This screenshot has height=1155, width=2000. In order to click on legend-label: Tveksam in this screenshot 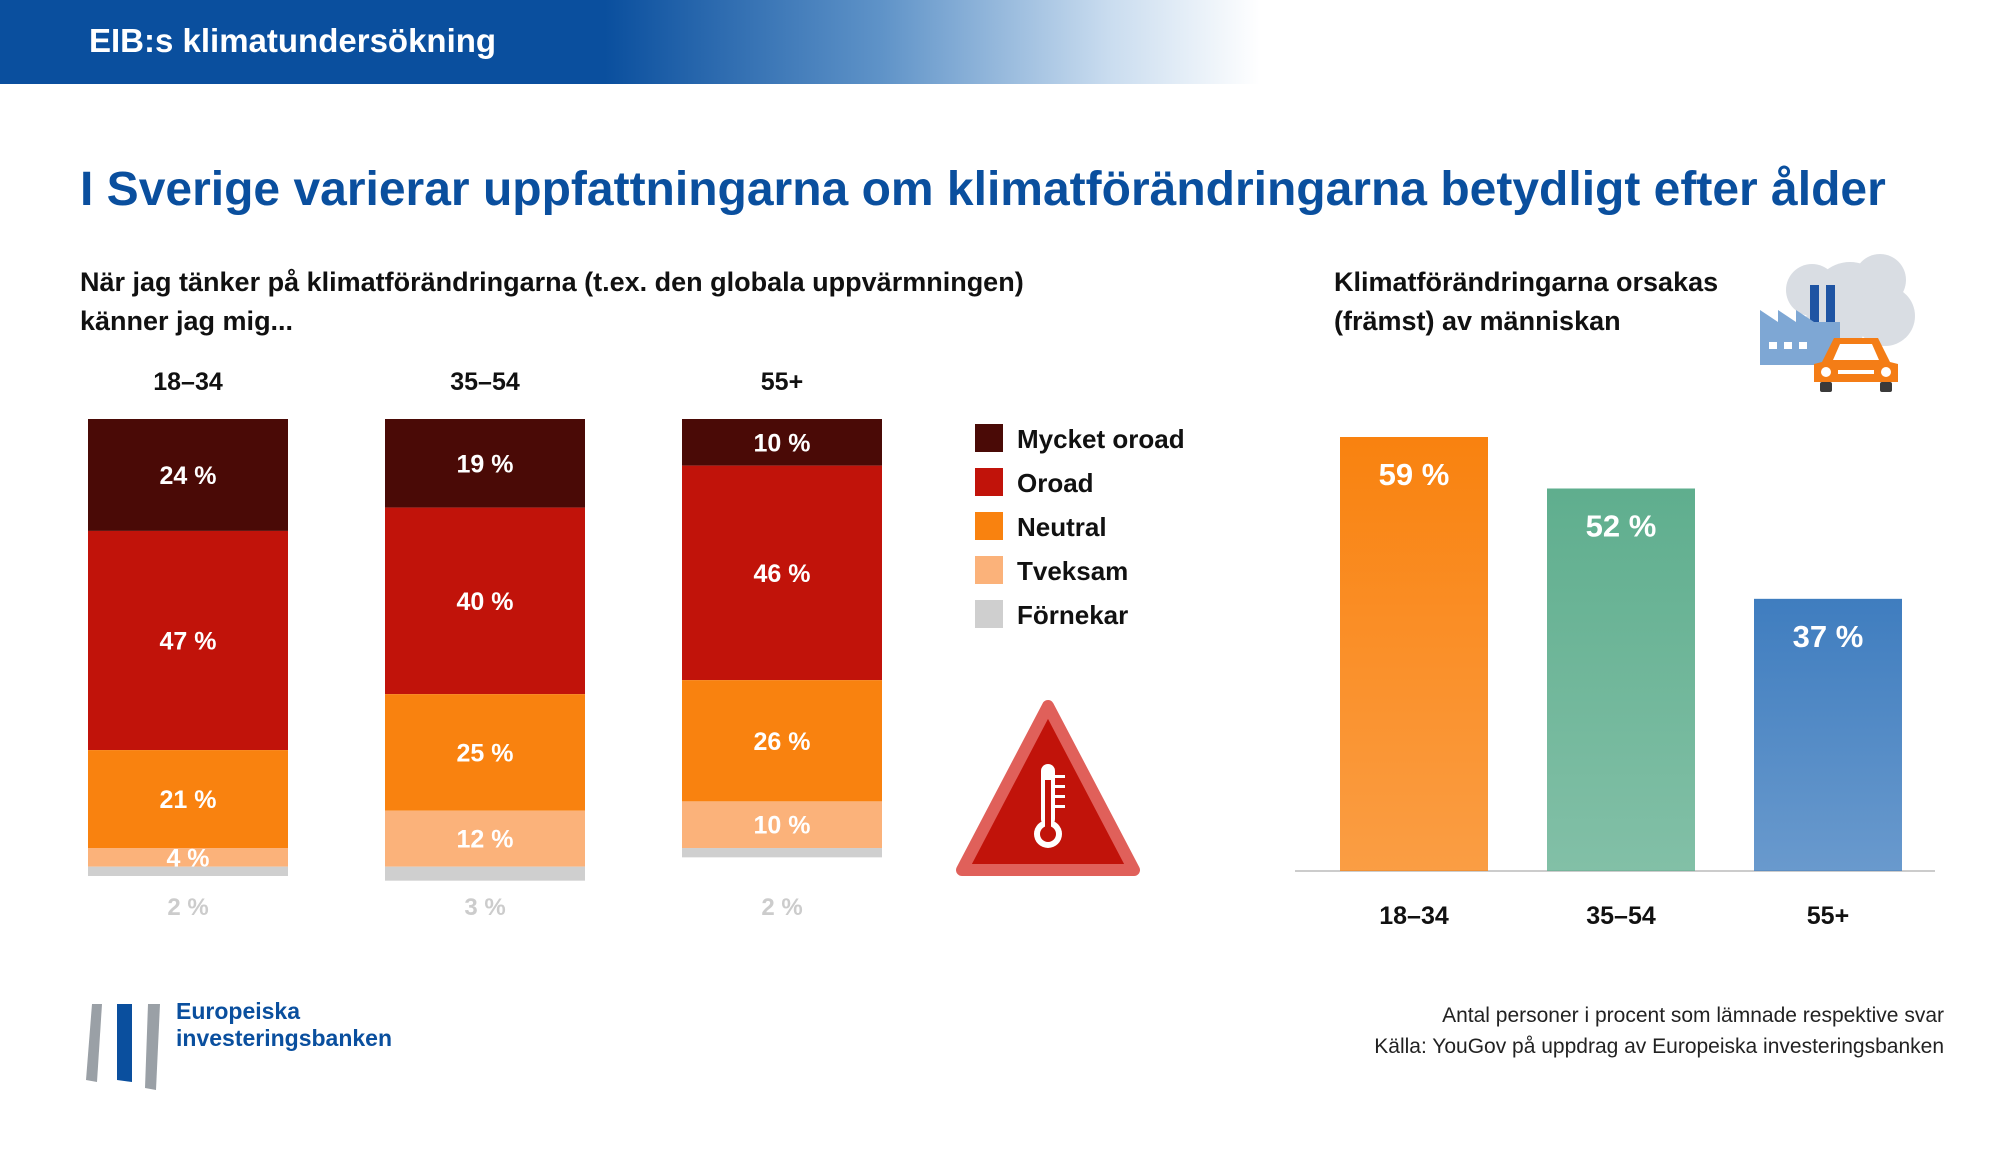, I will do `click(1072, 571)`.